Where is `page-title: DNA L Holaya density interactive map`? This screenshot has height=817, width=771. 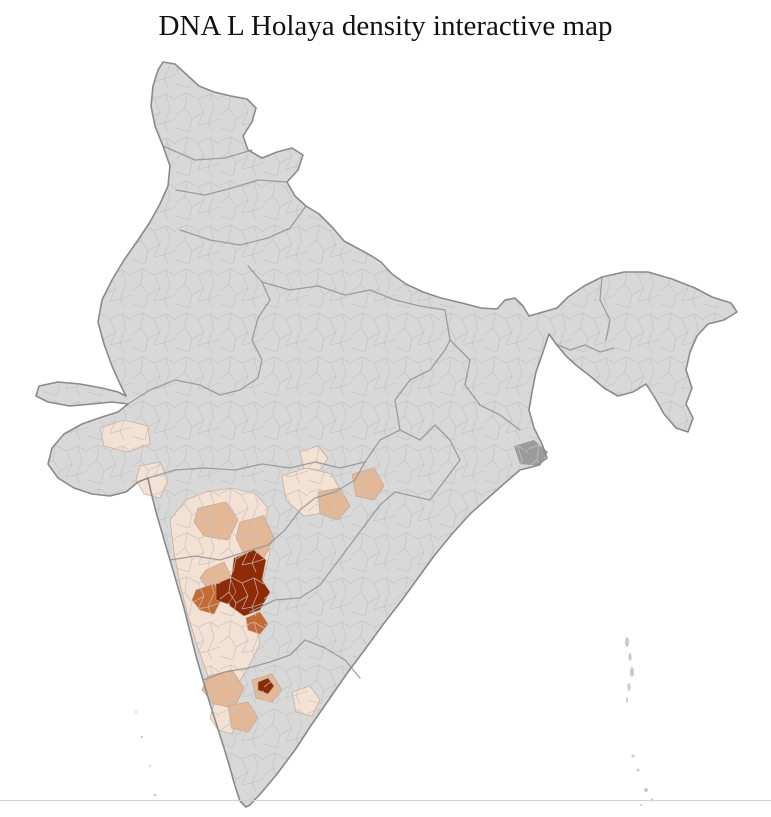
page-title: DNA L Holaya density interactive map is located at coordinates (385, 26).